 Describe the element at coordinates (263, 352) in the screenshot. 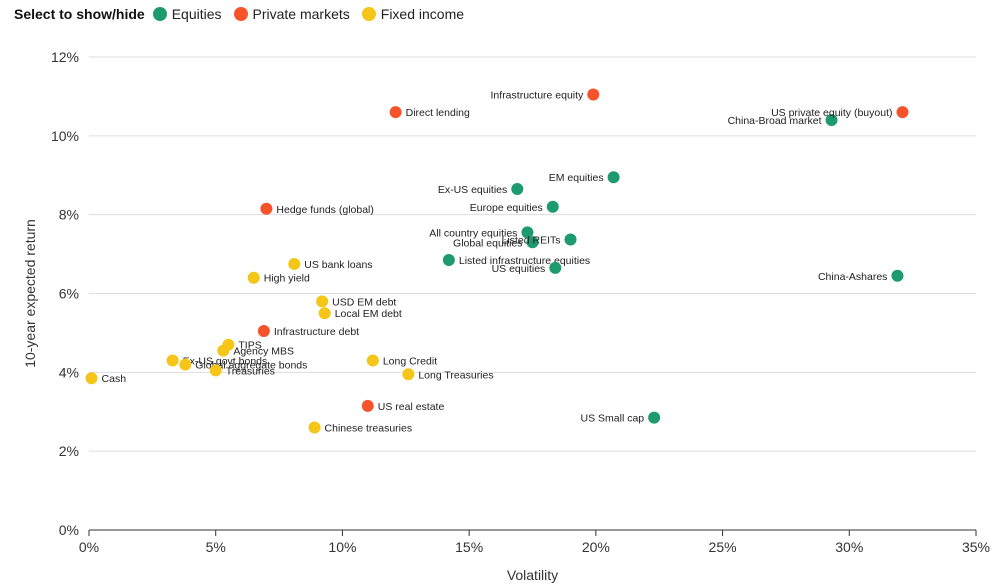

I see `data-point-label: Agency MBS` at that location.